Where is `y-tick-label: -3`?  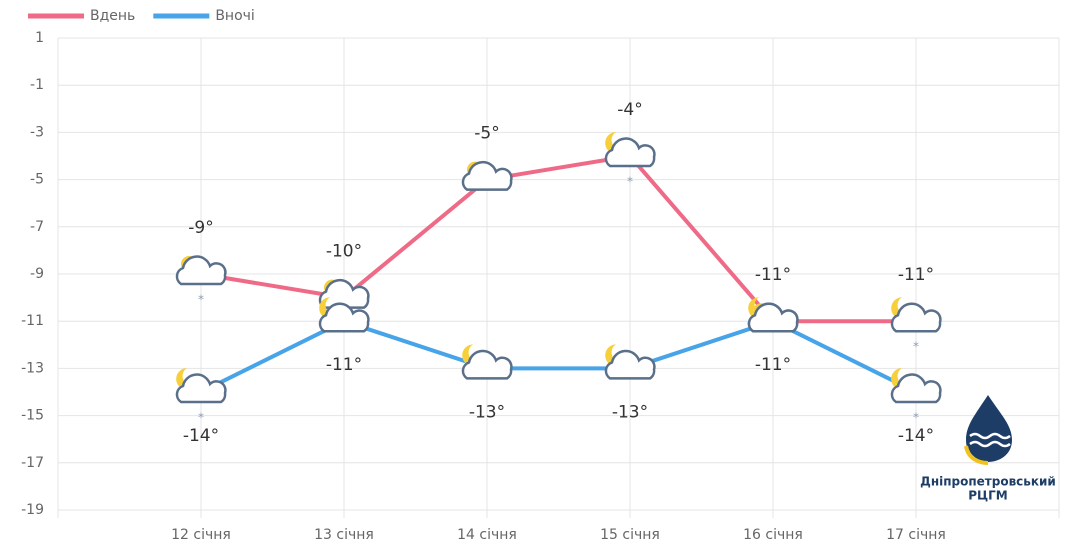
y-tick-label: -3 is located at coordinates (37, 132).